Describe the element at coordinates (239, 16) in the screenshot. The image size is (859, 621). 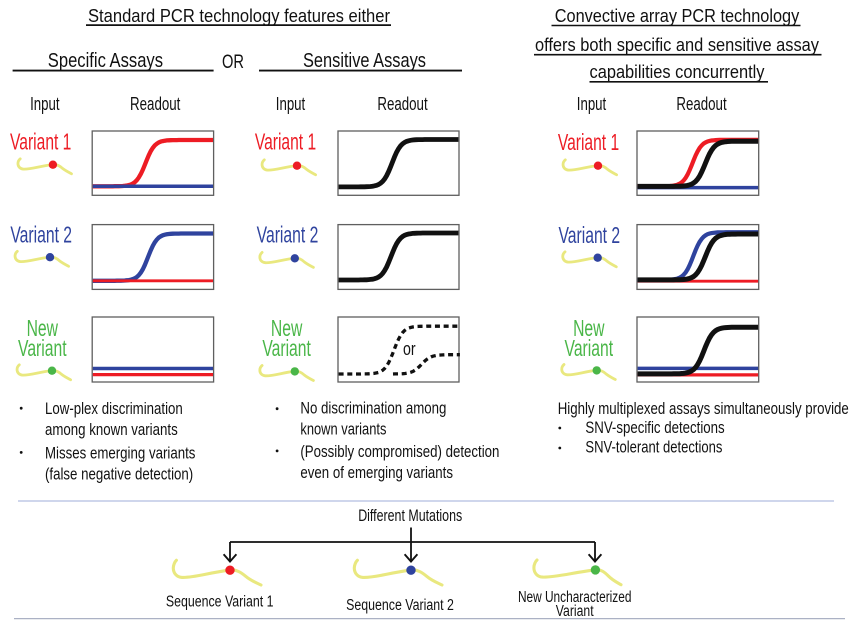
I see `svg-text:Standard PCR technology featur: Standard PCR technology features either` at that location.